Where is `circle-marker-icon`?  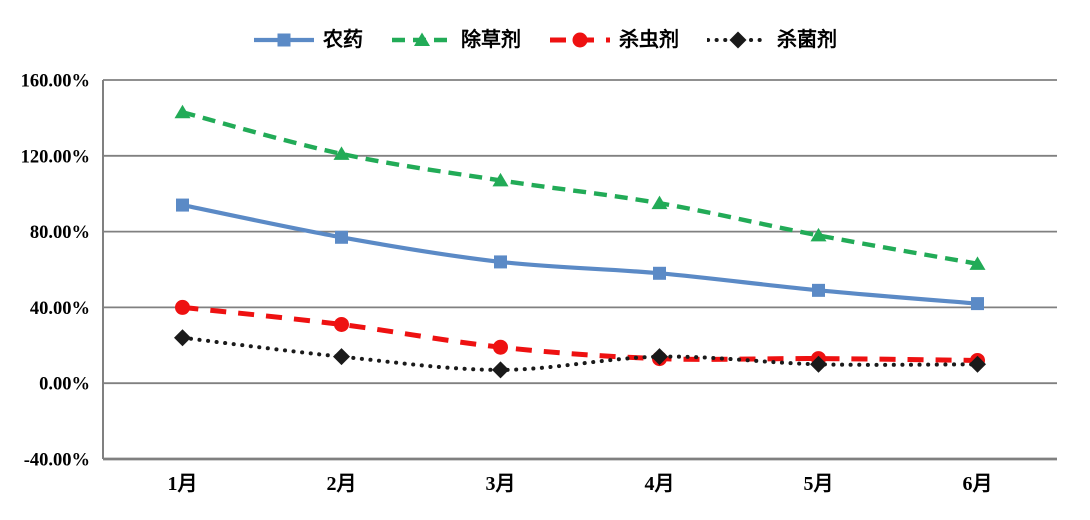
circle-marker-icon is located at coordinates (580, 40).